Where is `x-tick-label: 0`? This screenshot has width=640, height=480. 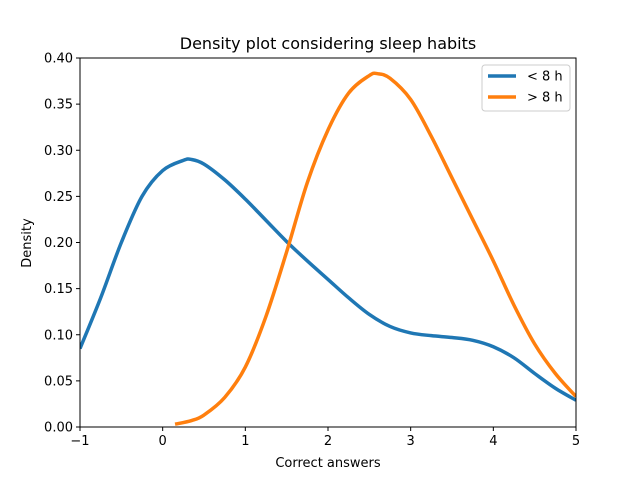 x-tick-label: 0 is located at coordinates (163, 441).